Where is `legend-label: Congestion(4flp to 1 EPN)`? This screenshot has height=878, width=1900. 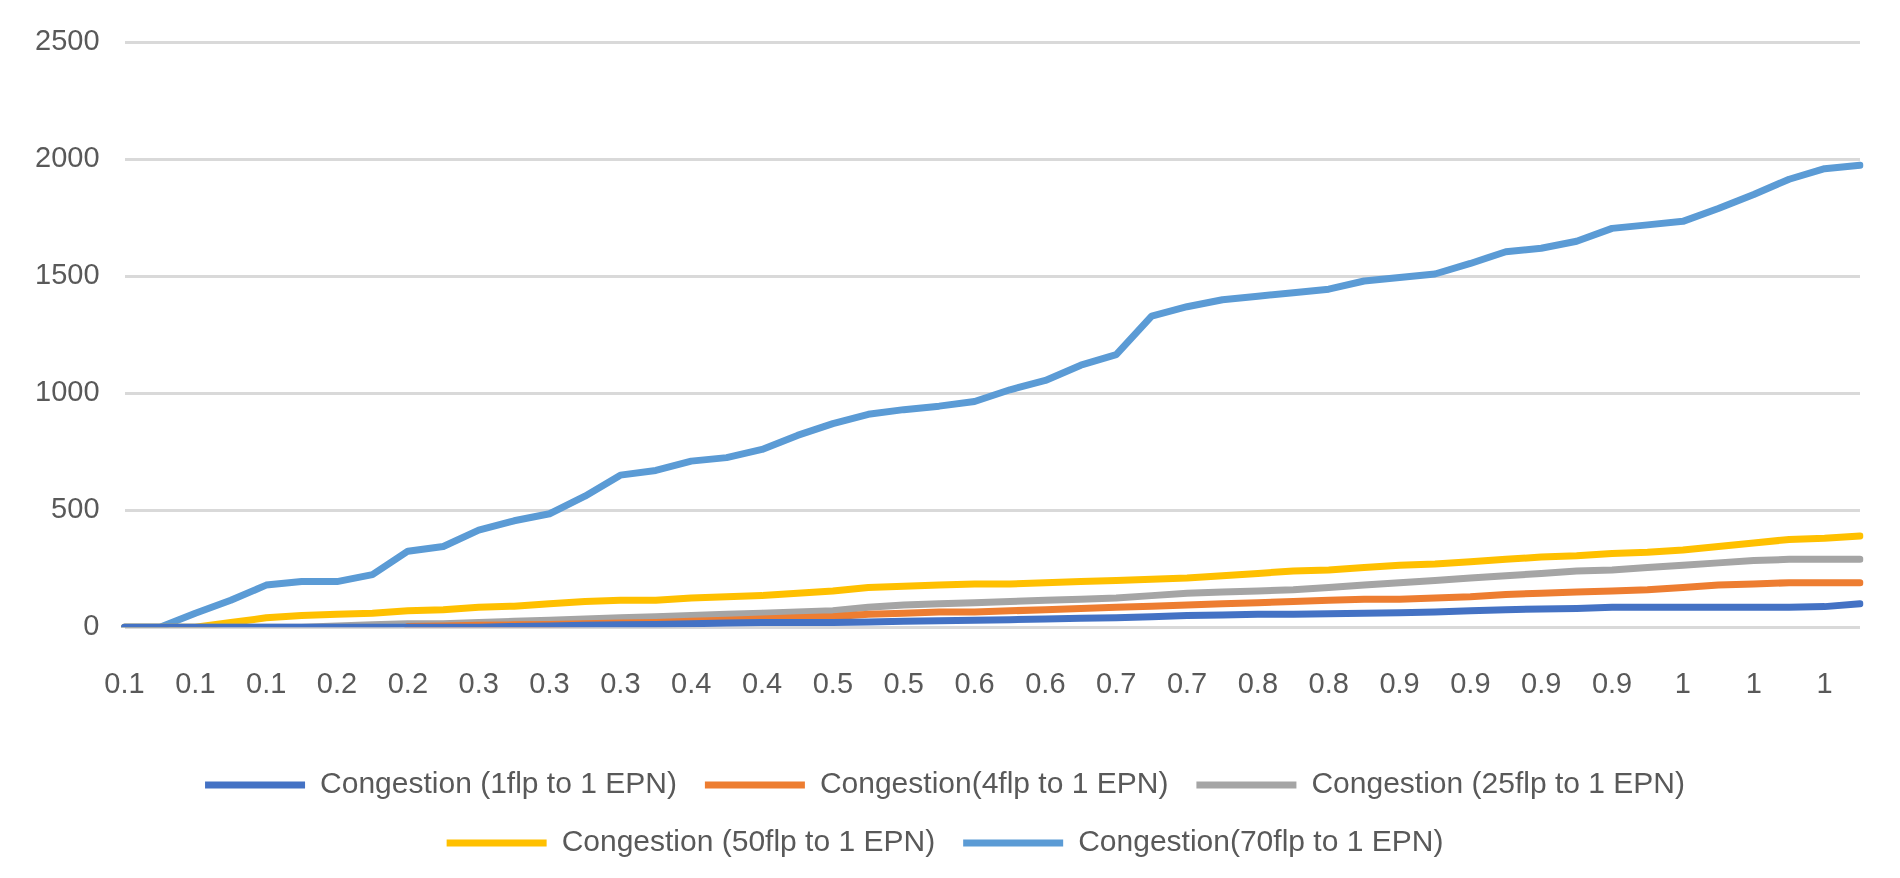 legend-label: Congestion(4flp to 1 EPN) is located at coordinates (994, 783).